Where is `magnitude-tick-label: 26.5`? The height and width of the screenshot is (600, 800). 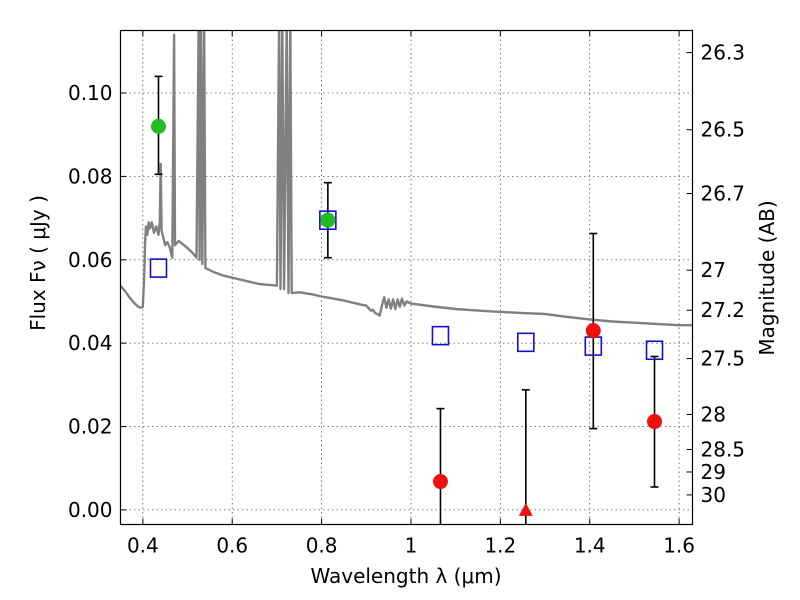
magnitude-tick-label: 26.5 is located at coordinates (723, 130).